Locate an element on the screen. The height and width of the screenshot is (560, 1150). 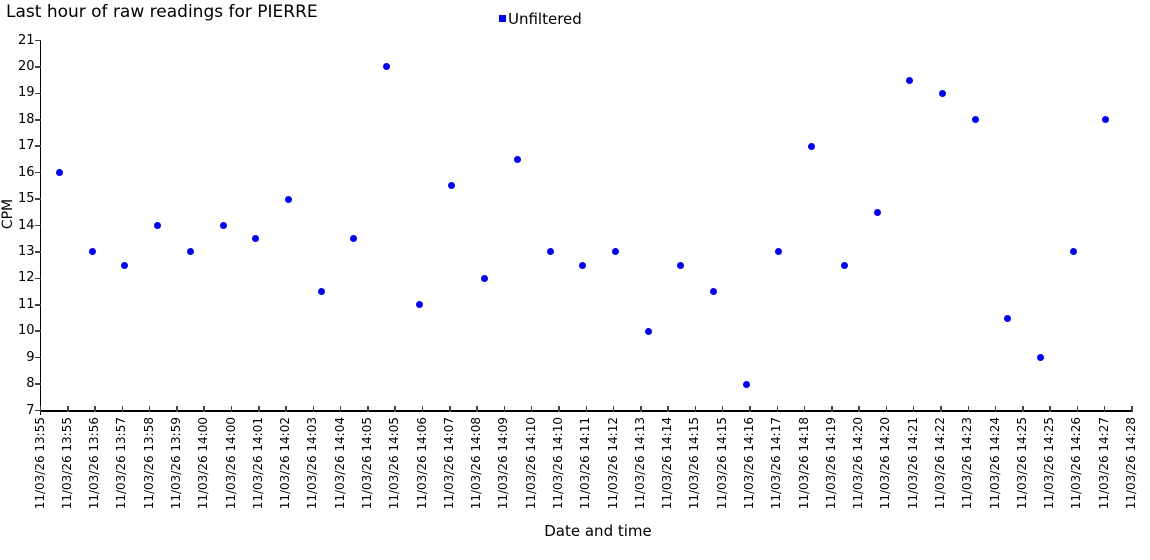
x-tick-label: 11/03/26 14:05 is located at coordinates (366, 463).